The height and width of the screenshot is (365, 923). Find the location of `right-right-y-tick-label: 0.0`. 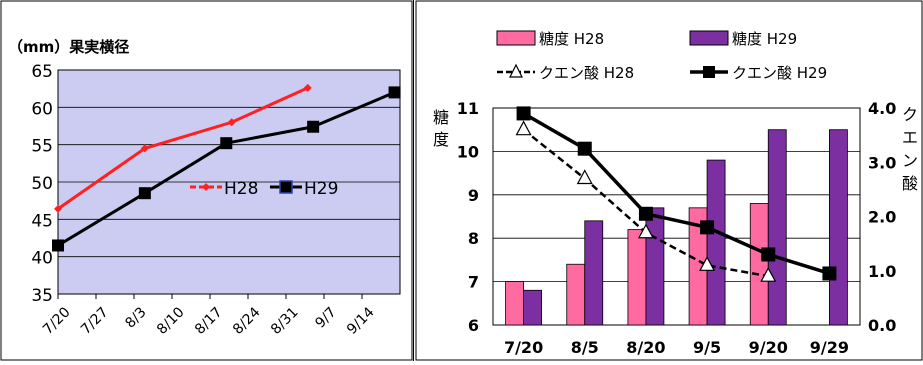

right-right-y-tick-label: 0.0 is located at coordinates (882, 325).